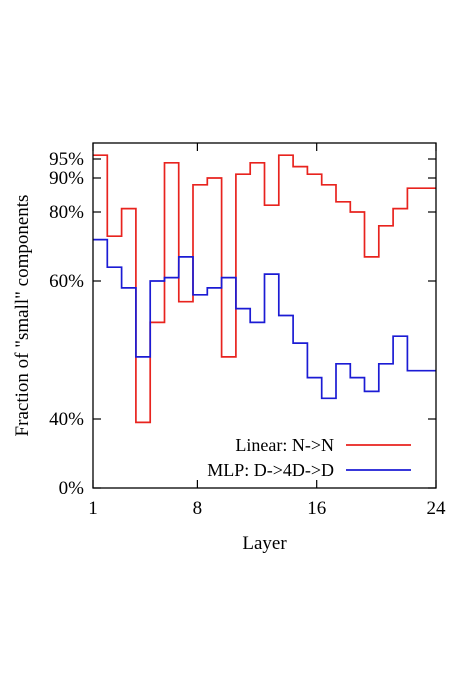 Image resolution: width=474 pixels, height=678 pixels. What do you see at coordinates (66, 159) in the screenshot?
I see `y-tick-label: 95%` at bounding box center [66, 159].